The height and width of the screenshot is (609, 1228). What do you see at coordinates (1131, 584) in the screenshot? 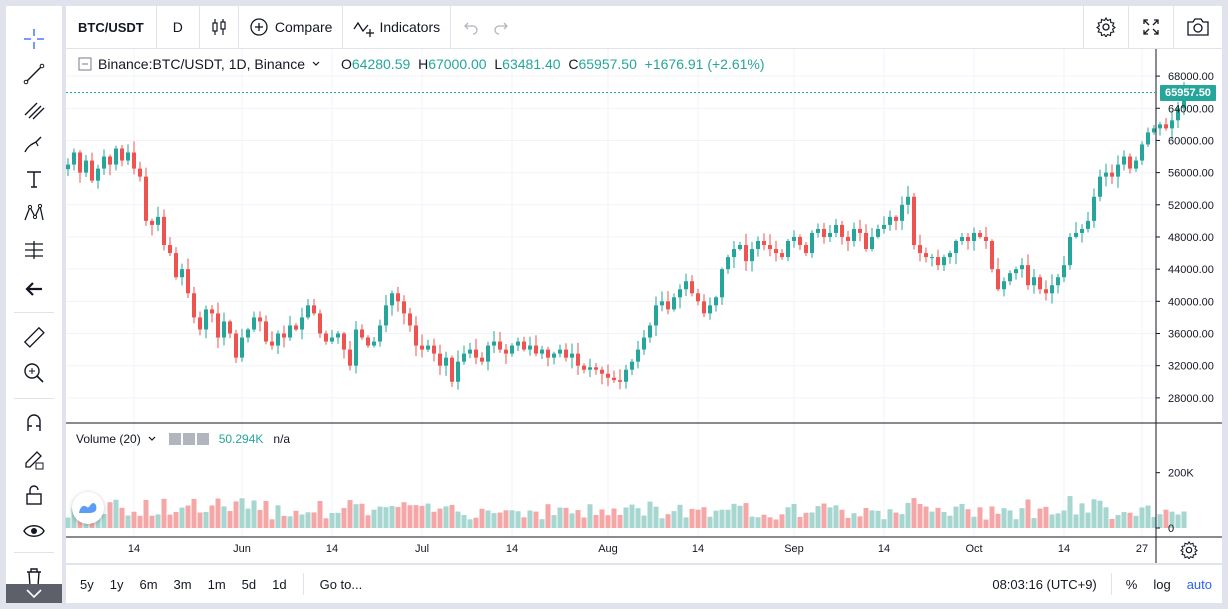
I see `percent-scale-button: %` at bounding box center [1131, 584].